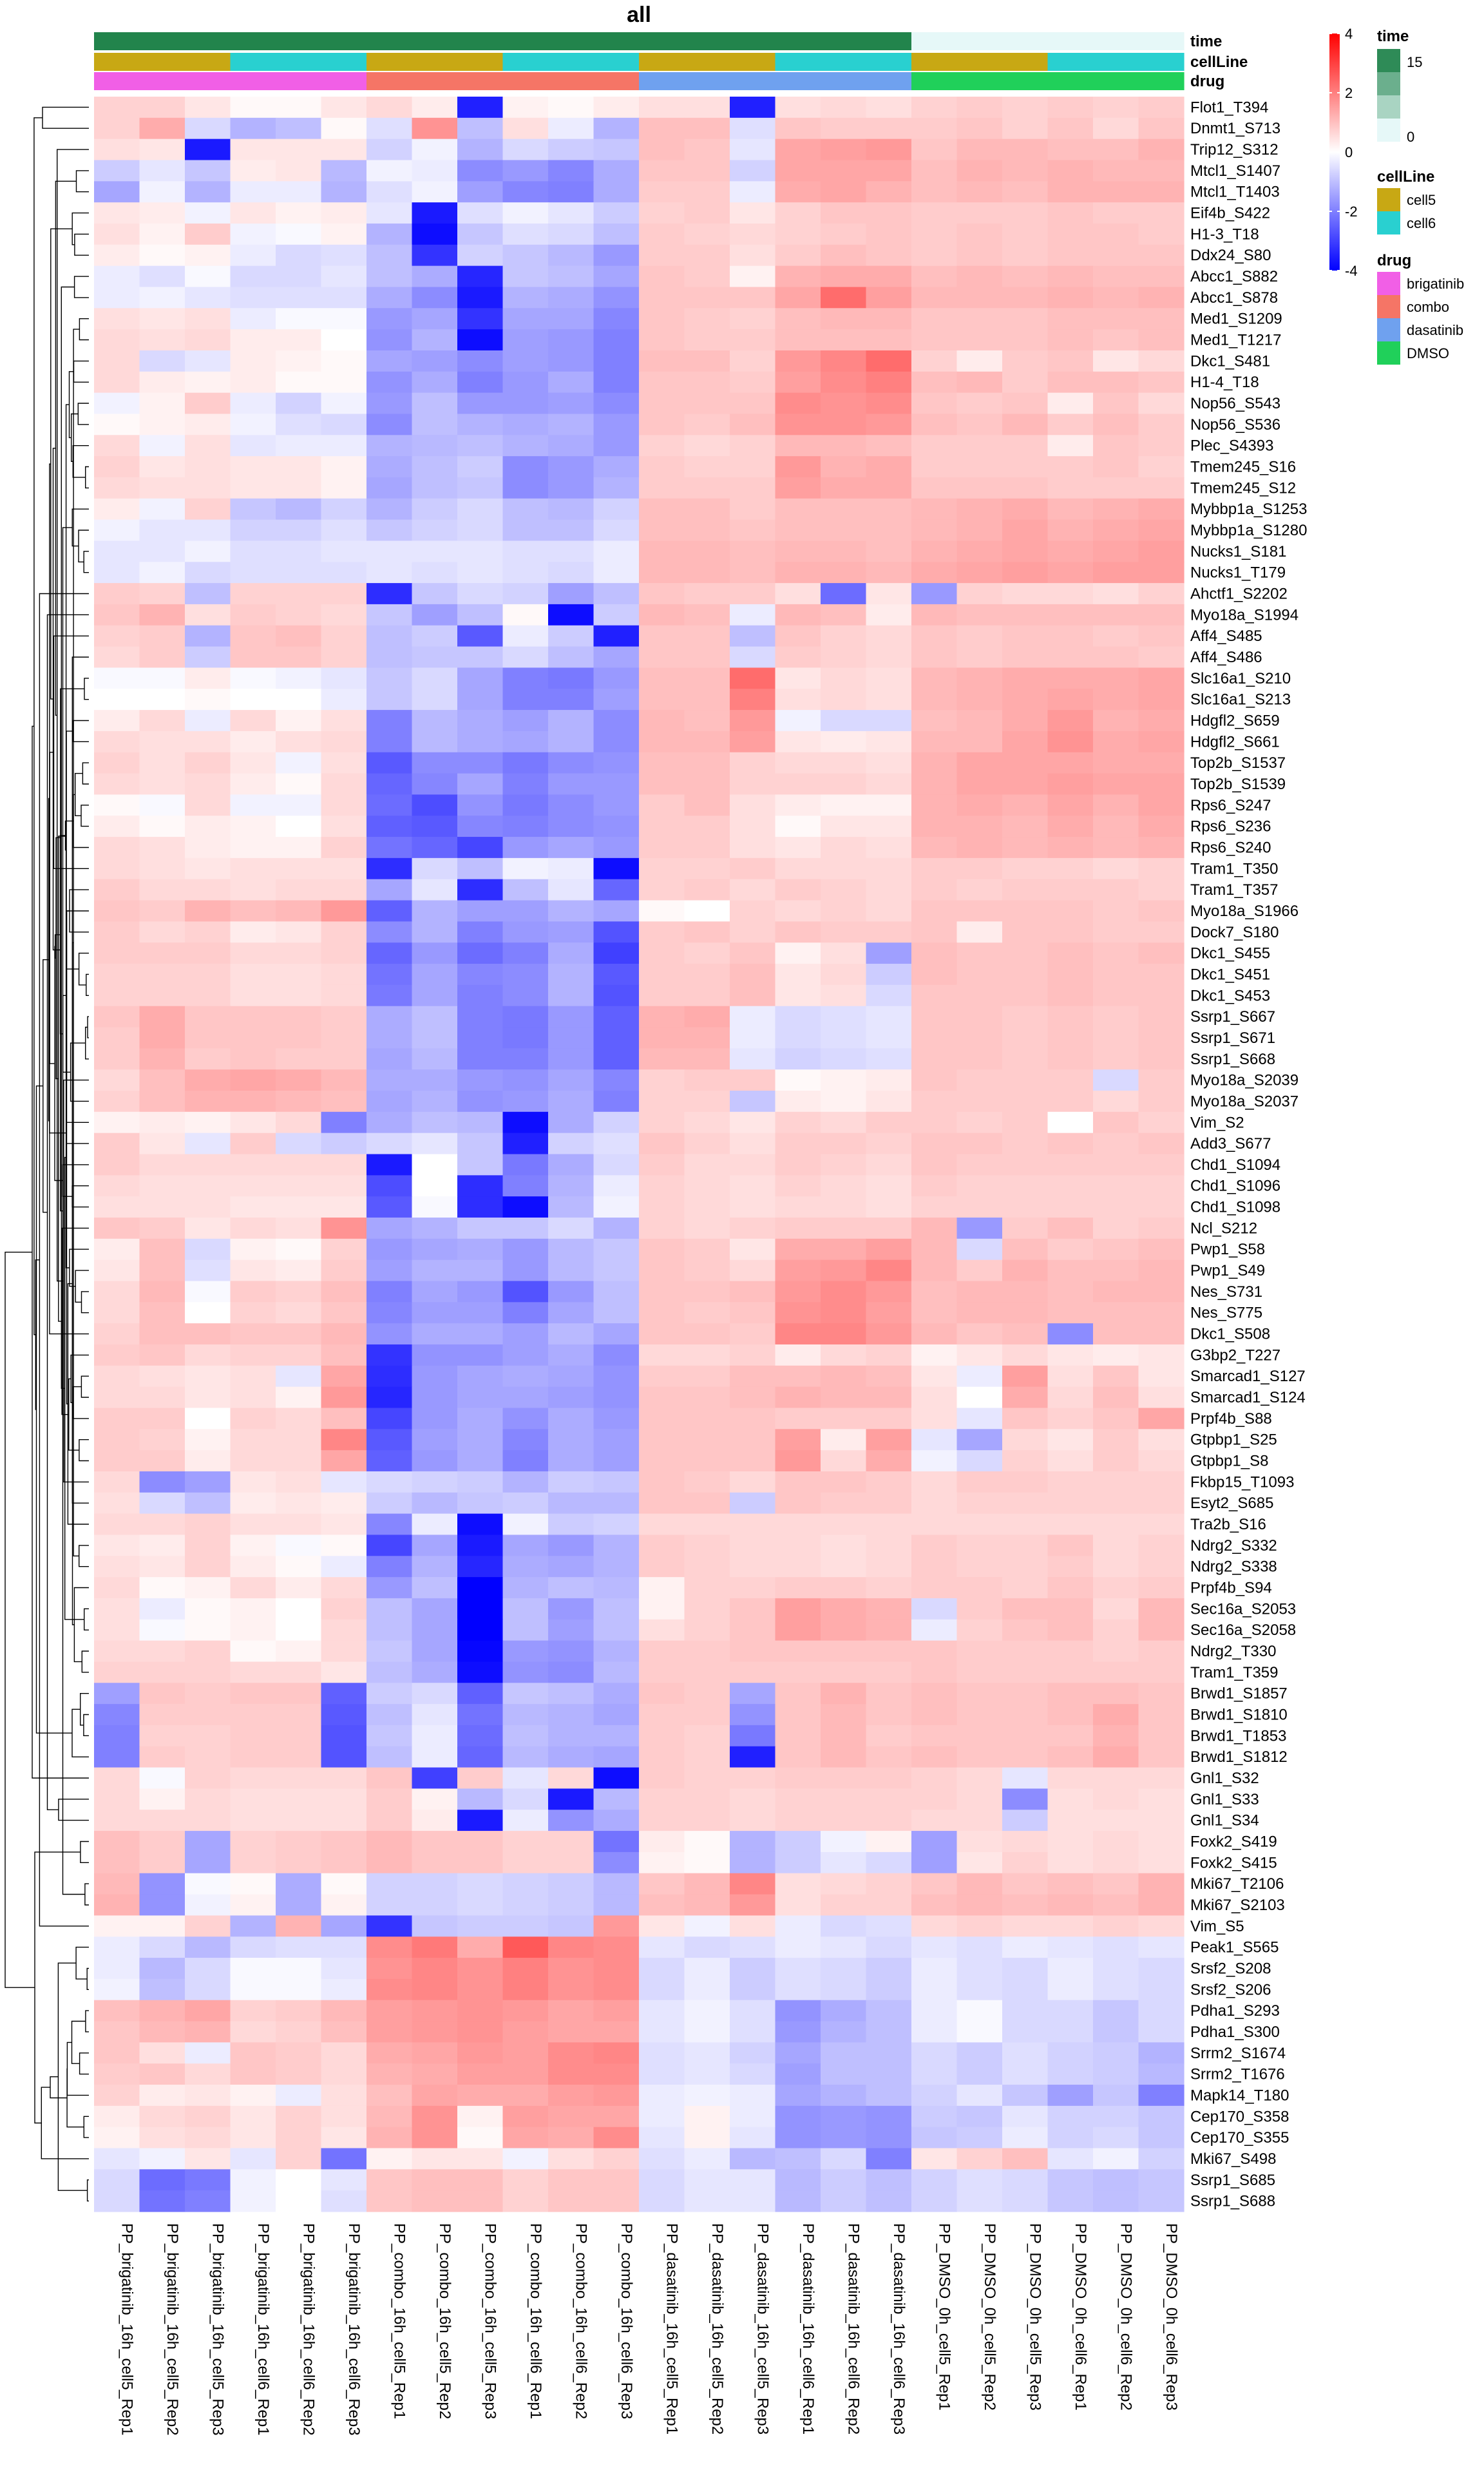 The width and height of the screenshot is (1484, 2477). Describe the element at coordinates (1171, 2317) in the screenshot. I see `column-label: PP_DMSO_0h_cell6_Rep3` at that location.